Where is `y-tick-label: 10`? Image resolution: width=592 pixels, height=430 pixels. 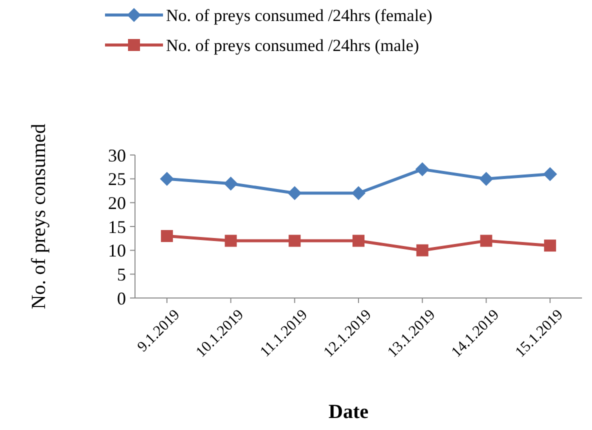
y-tick-label: 10 is located at coordinates (117, 250).